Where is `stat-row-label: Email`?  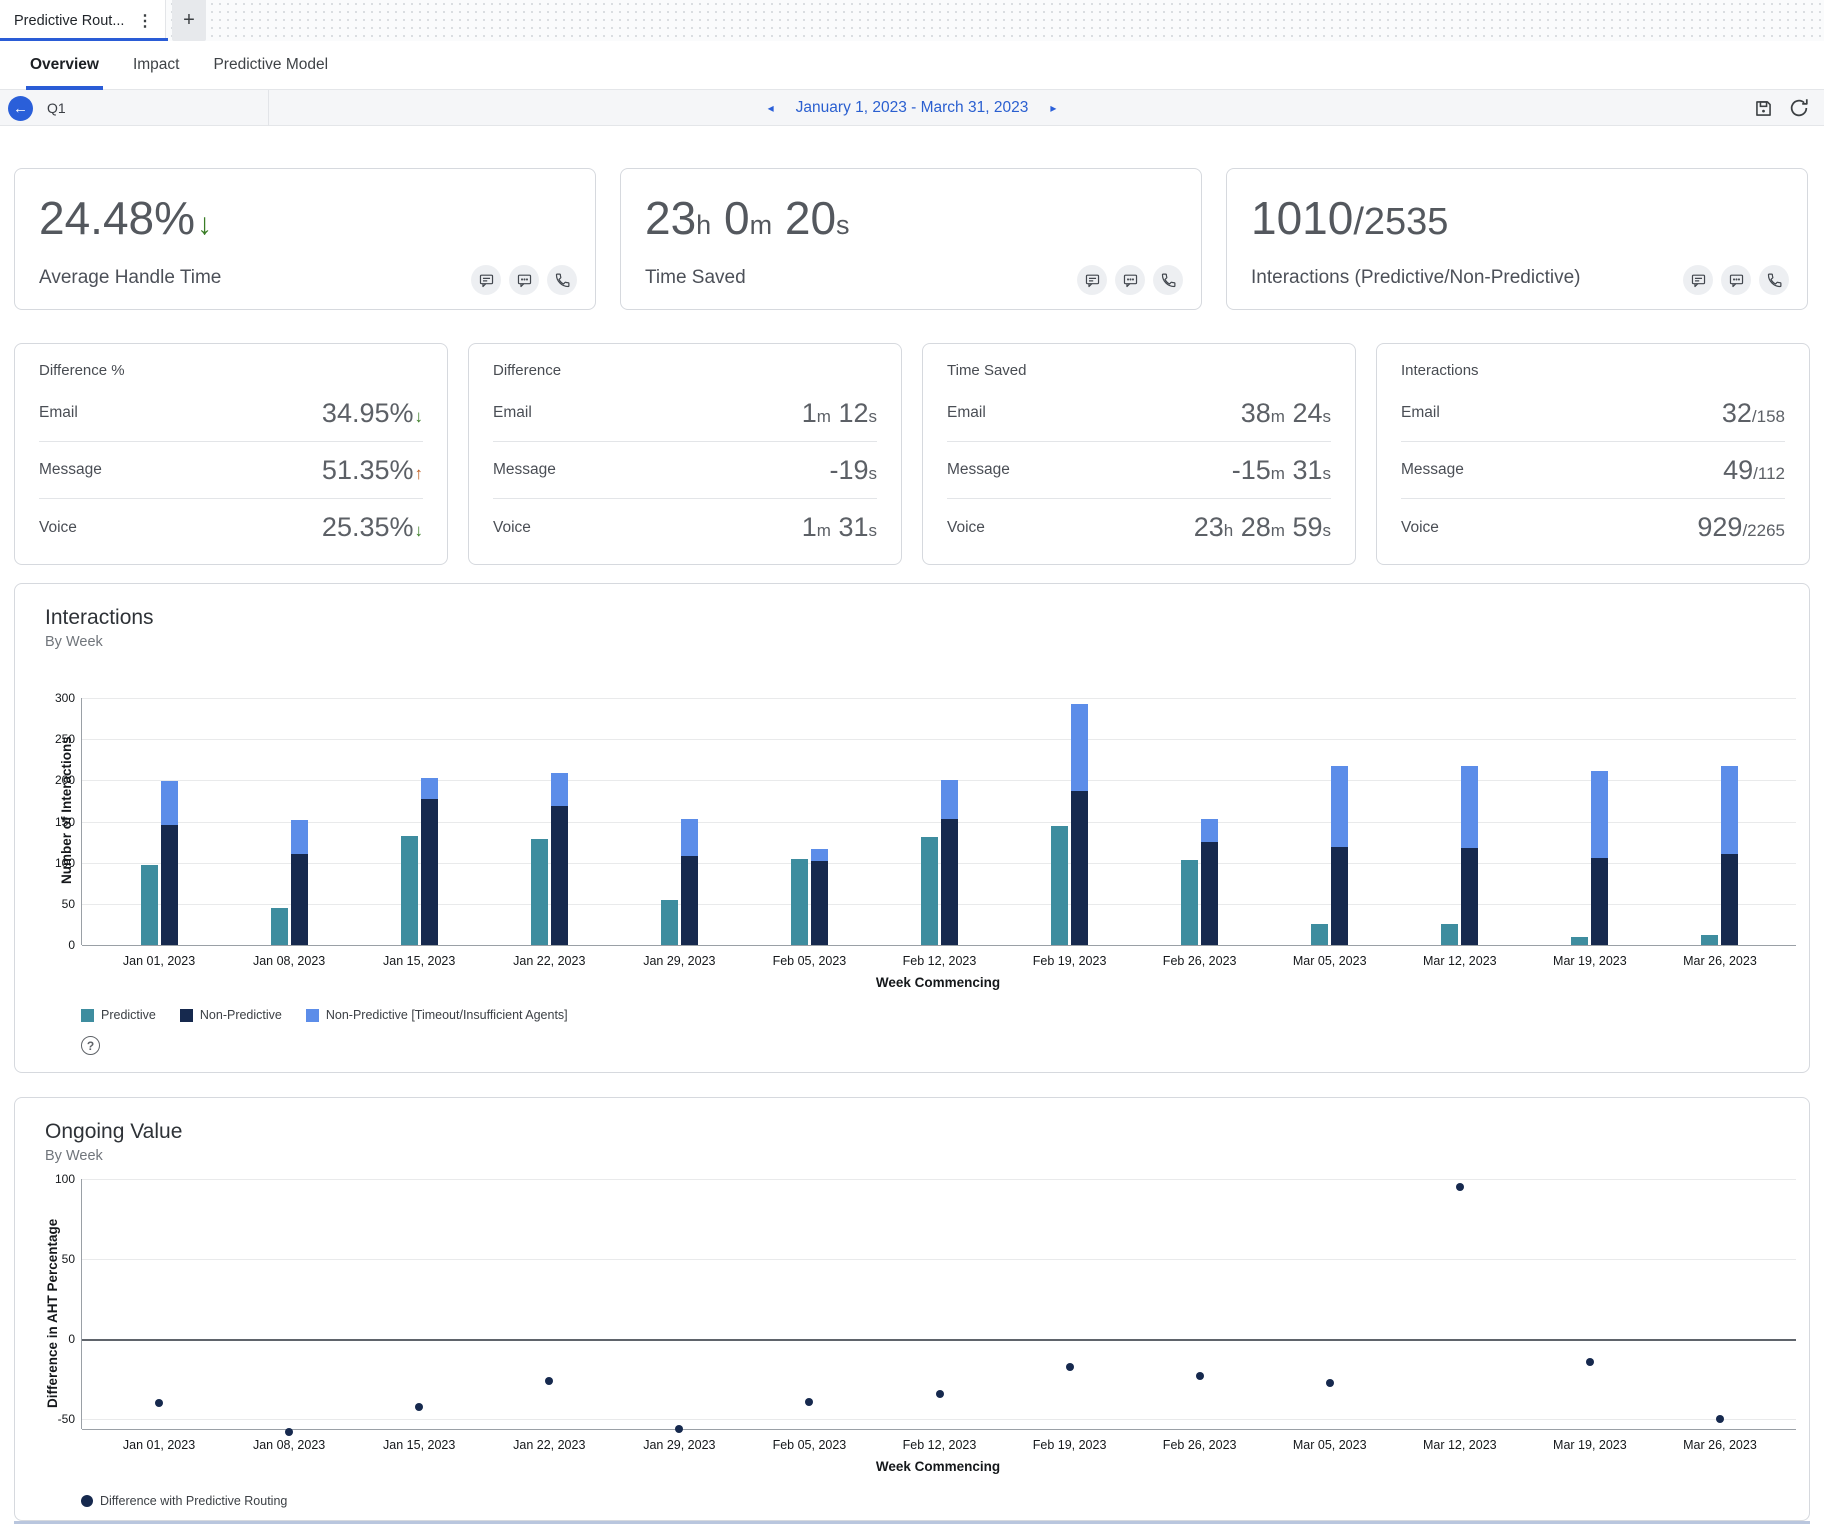 stat-row-label: Email is located at coordinates (1420, 412).